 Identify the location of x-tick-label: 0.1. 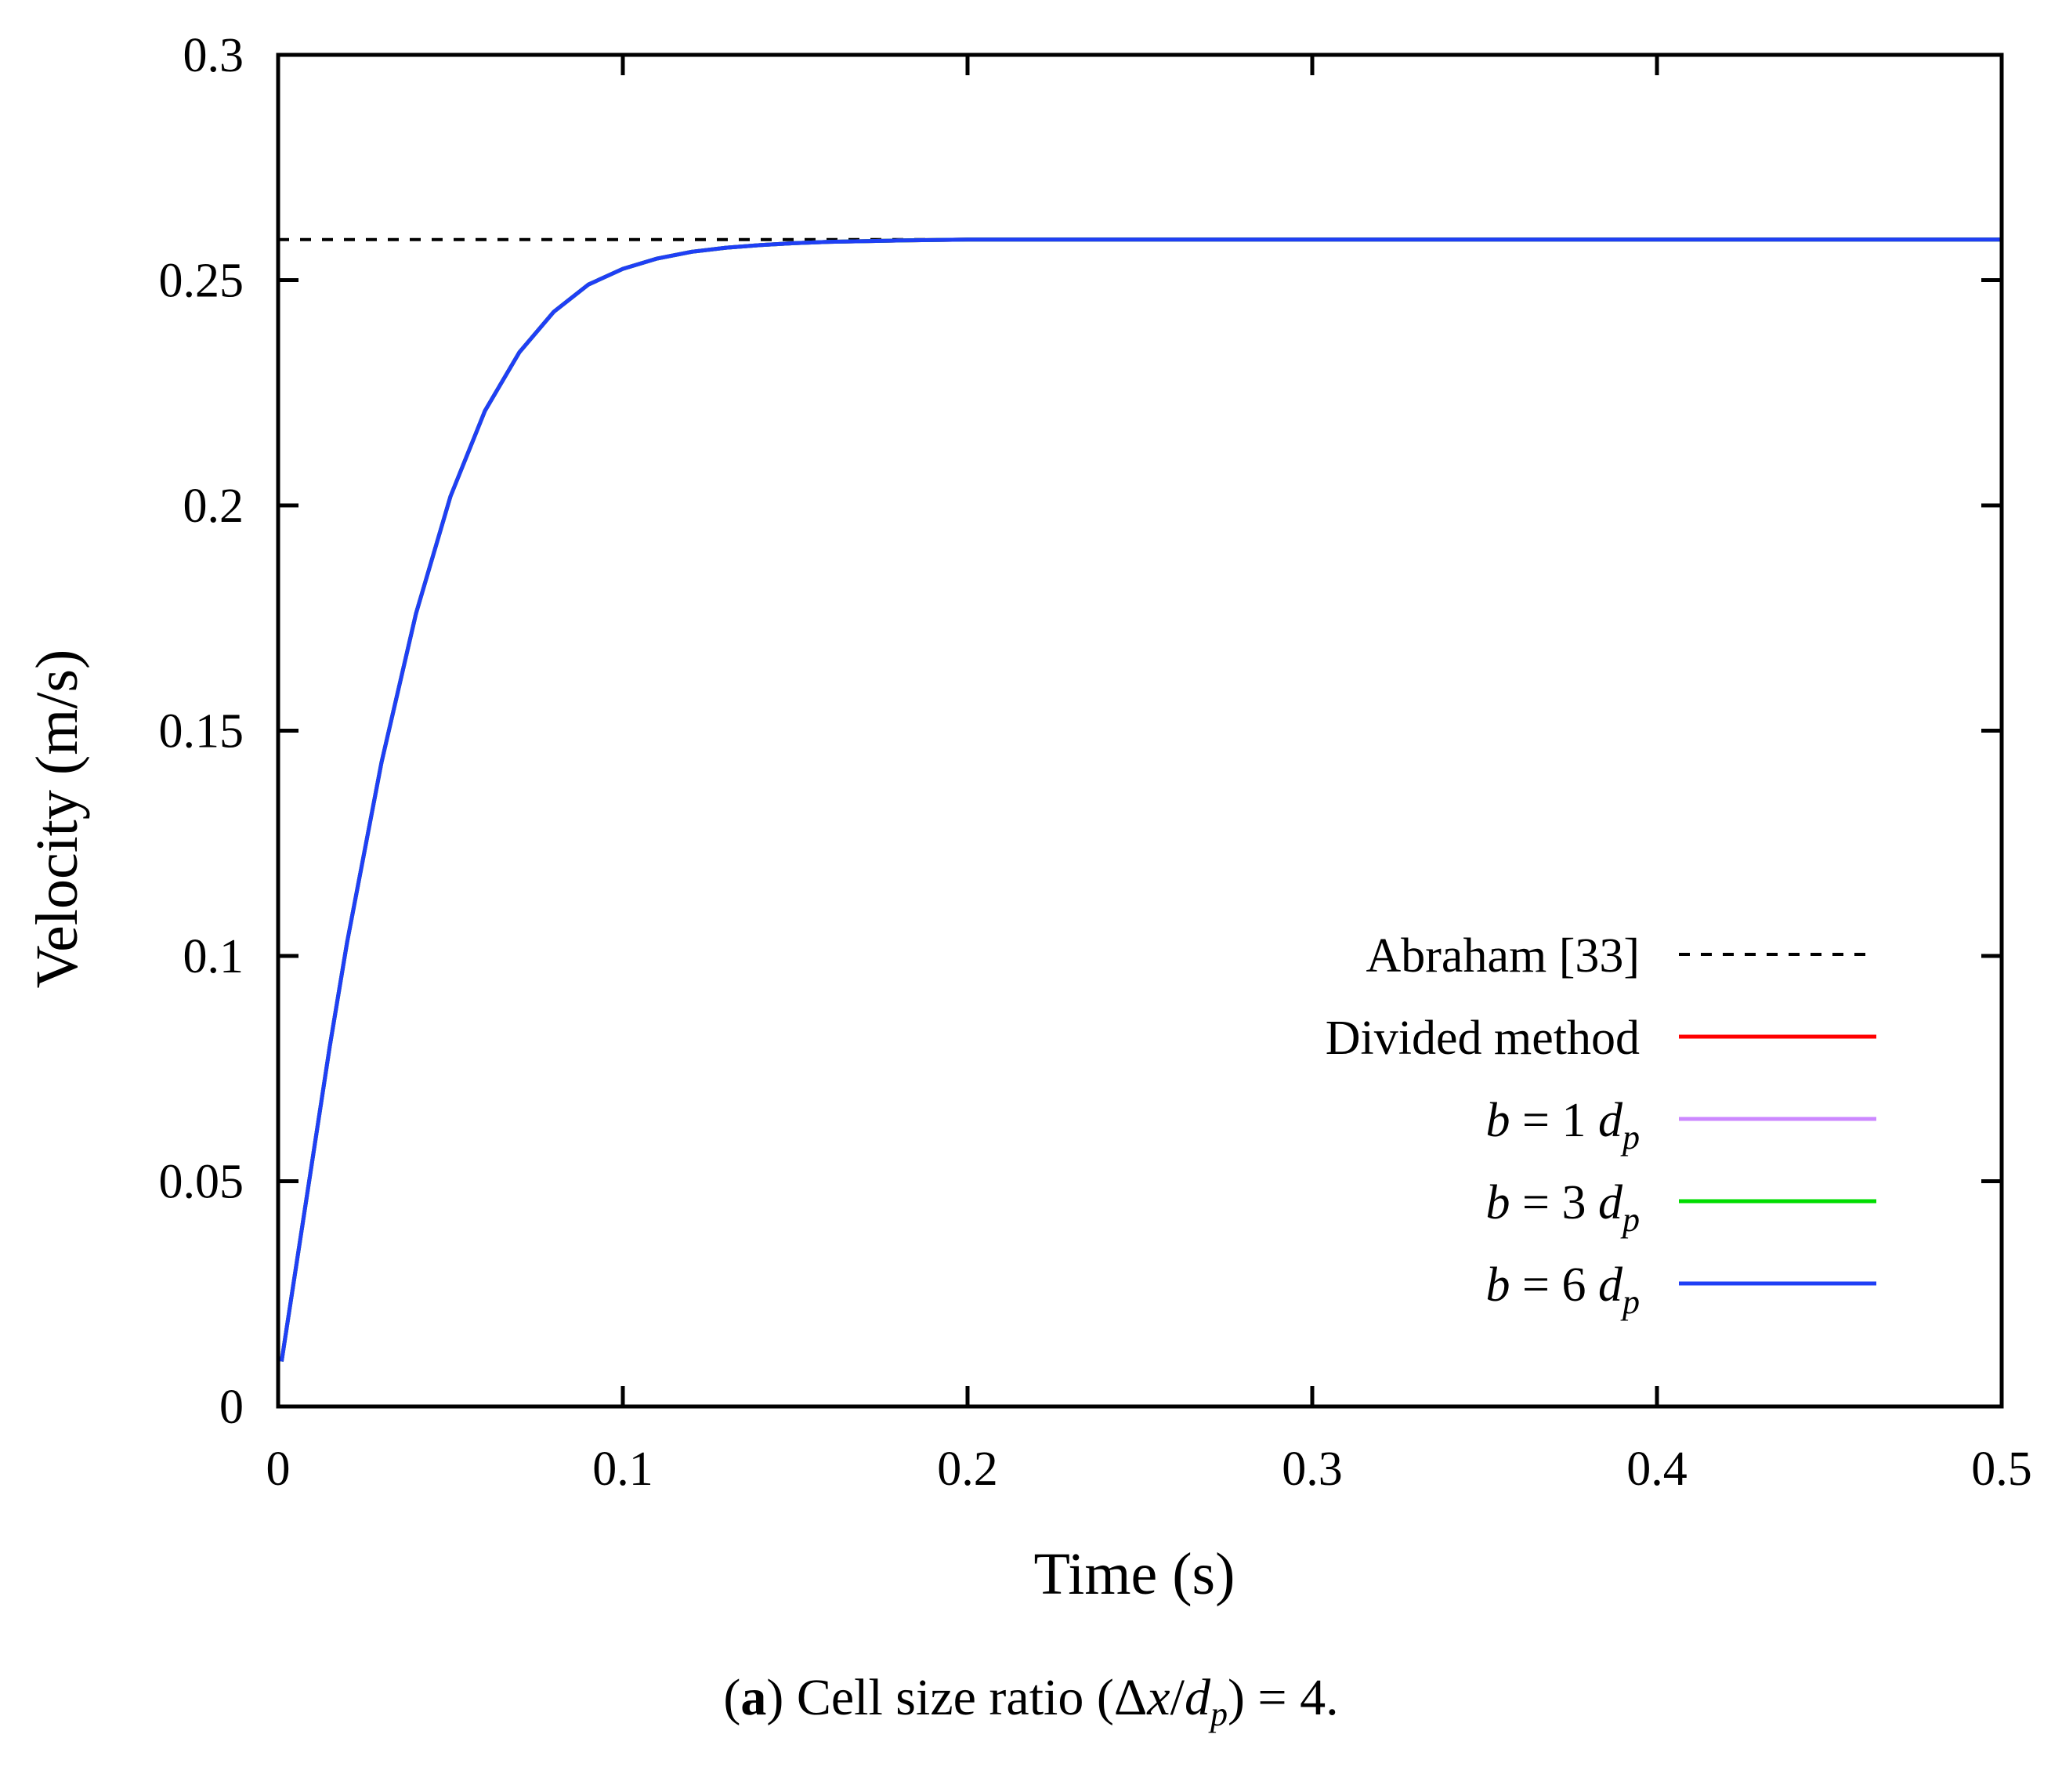
(622, 1469).